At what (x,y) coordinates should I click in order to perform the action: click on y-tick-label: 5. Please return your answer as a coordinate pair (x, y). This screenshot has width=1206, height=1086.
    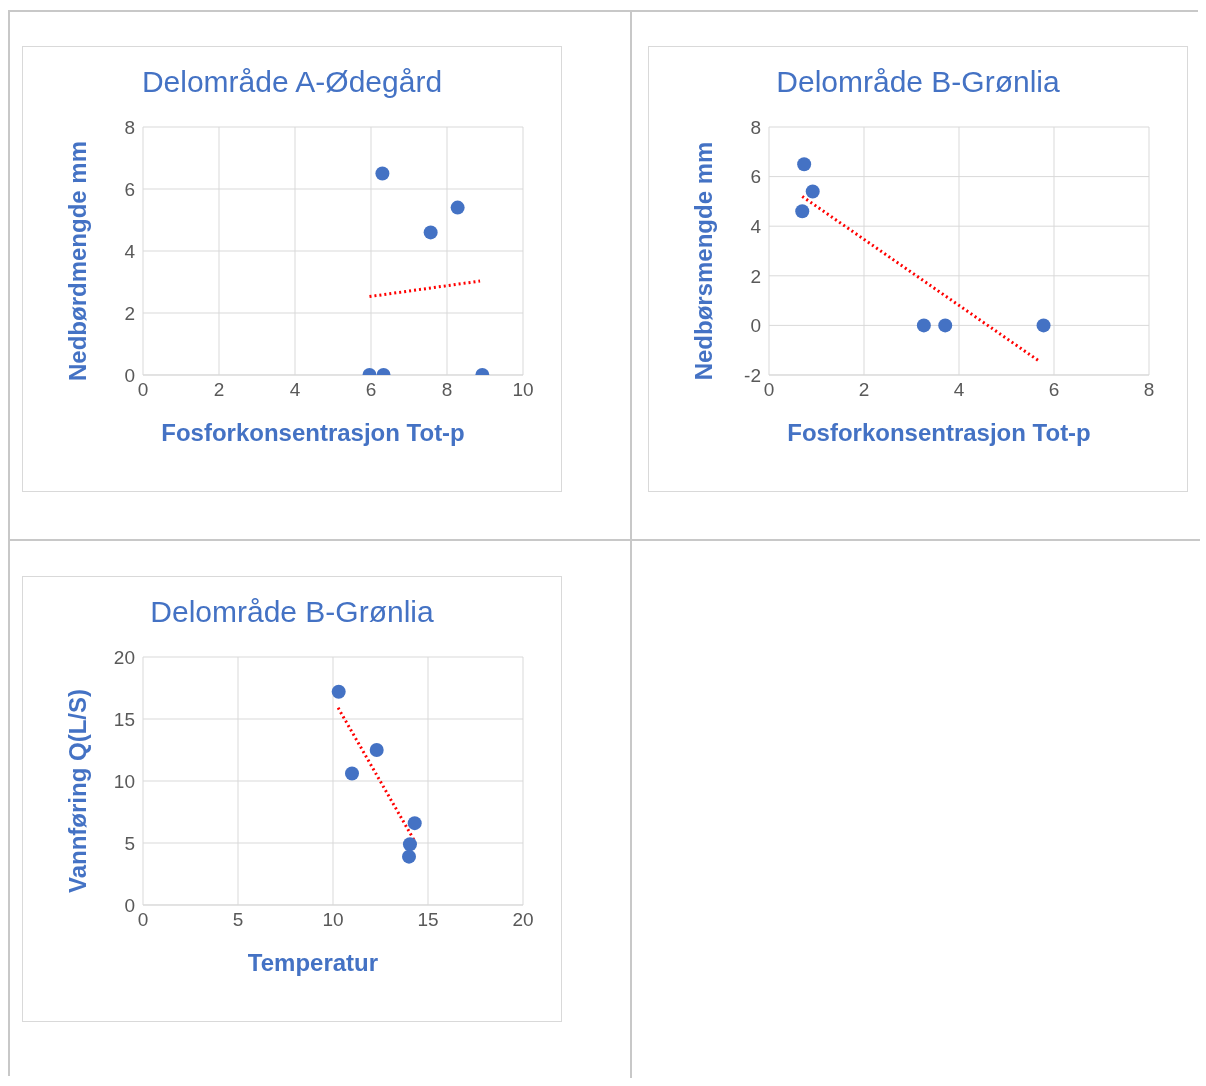
    Looking at the image, I should click on (129, 843).